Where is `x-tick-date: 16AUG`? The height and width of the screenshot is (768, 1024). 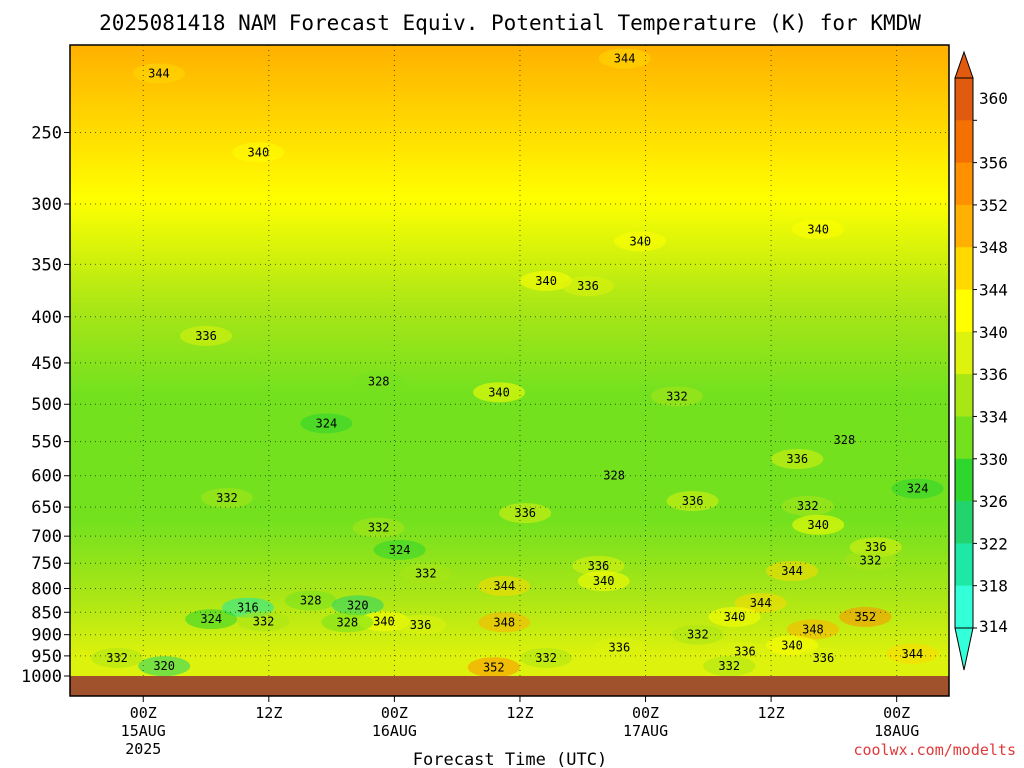
x-tick-date: 16AUG is located at coordinates (394, 731).